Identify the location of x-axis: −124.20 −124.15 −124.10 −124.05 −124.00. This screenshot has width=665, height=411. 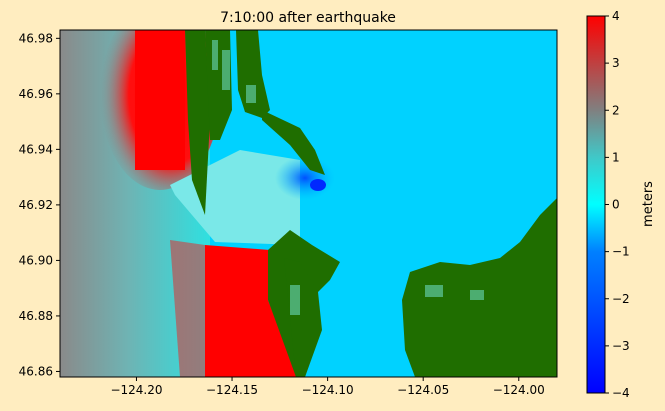
(327, 387).